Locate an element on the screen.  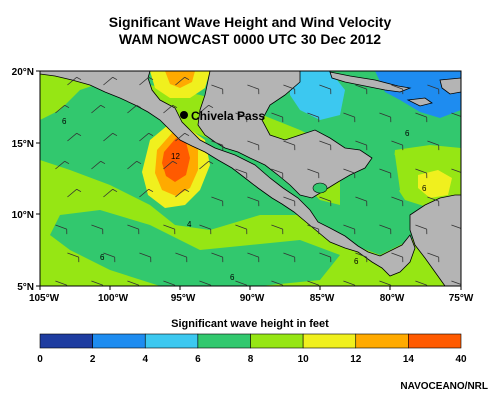
wave-zone-8-10ft-west is located at coordinates (90, 260).